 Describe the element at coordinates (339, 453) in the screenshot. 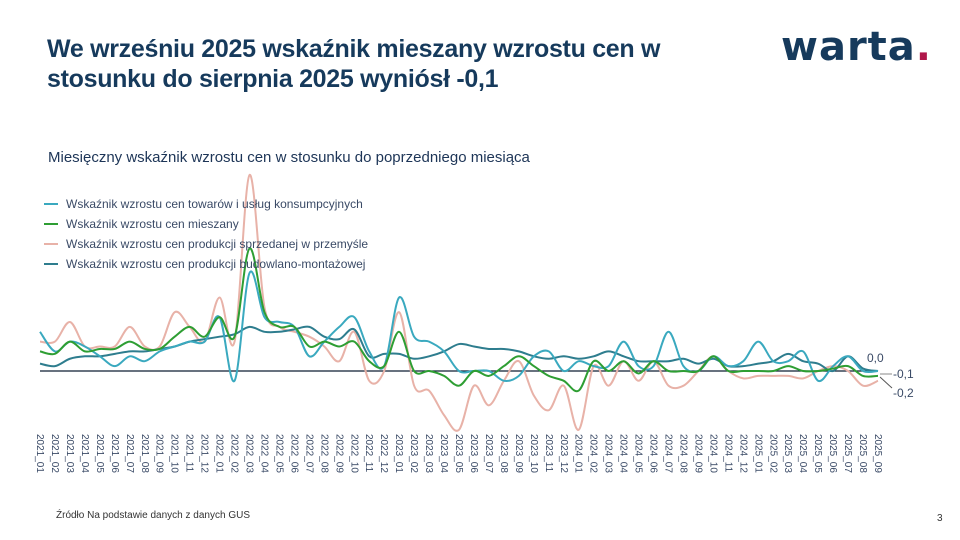

I see `x-tick-label: 2022_09` at that location.